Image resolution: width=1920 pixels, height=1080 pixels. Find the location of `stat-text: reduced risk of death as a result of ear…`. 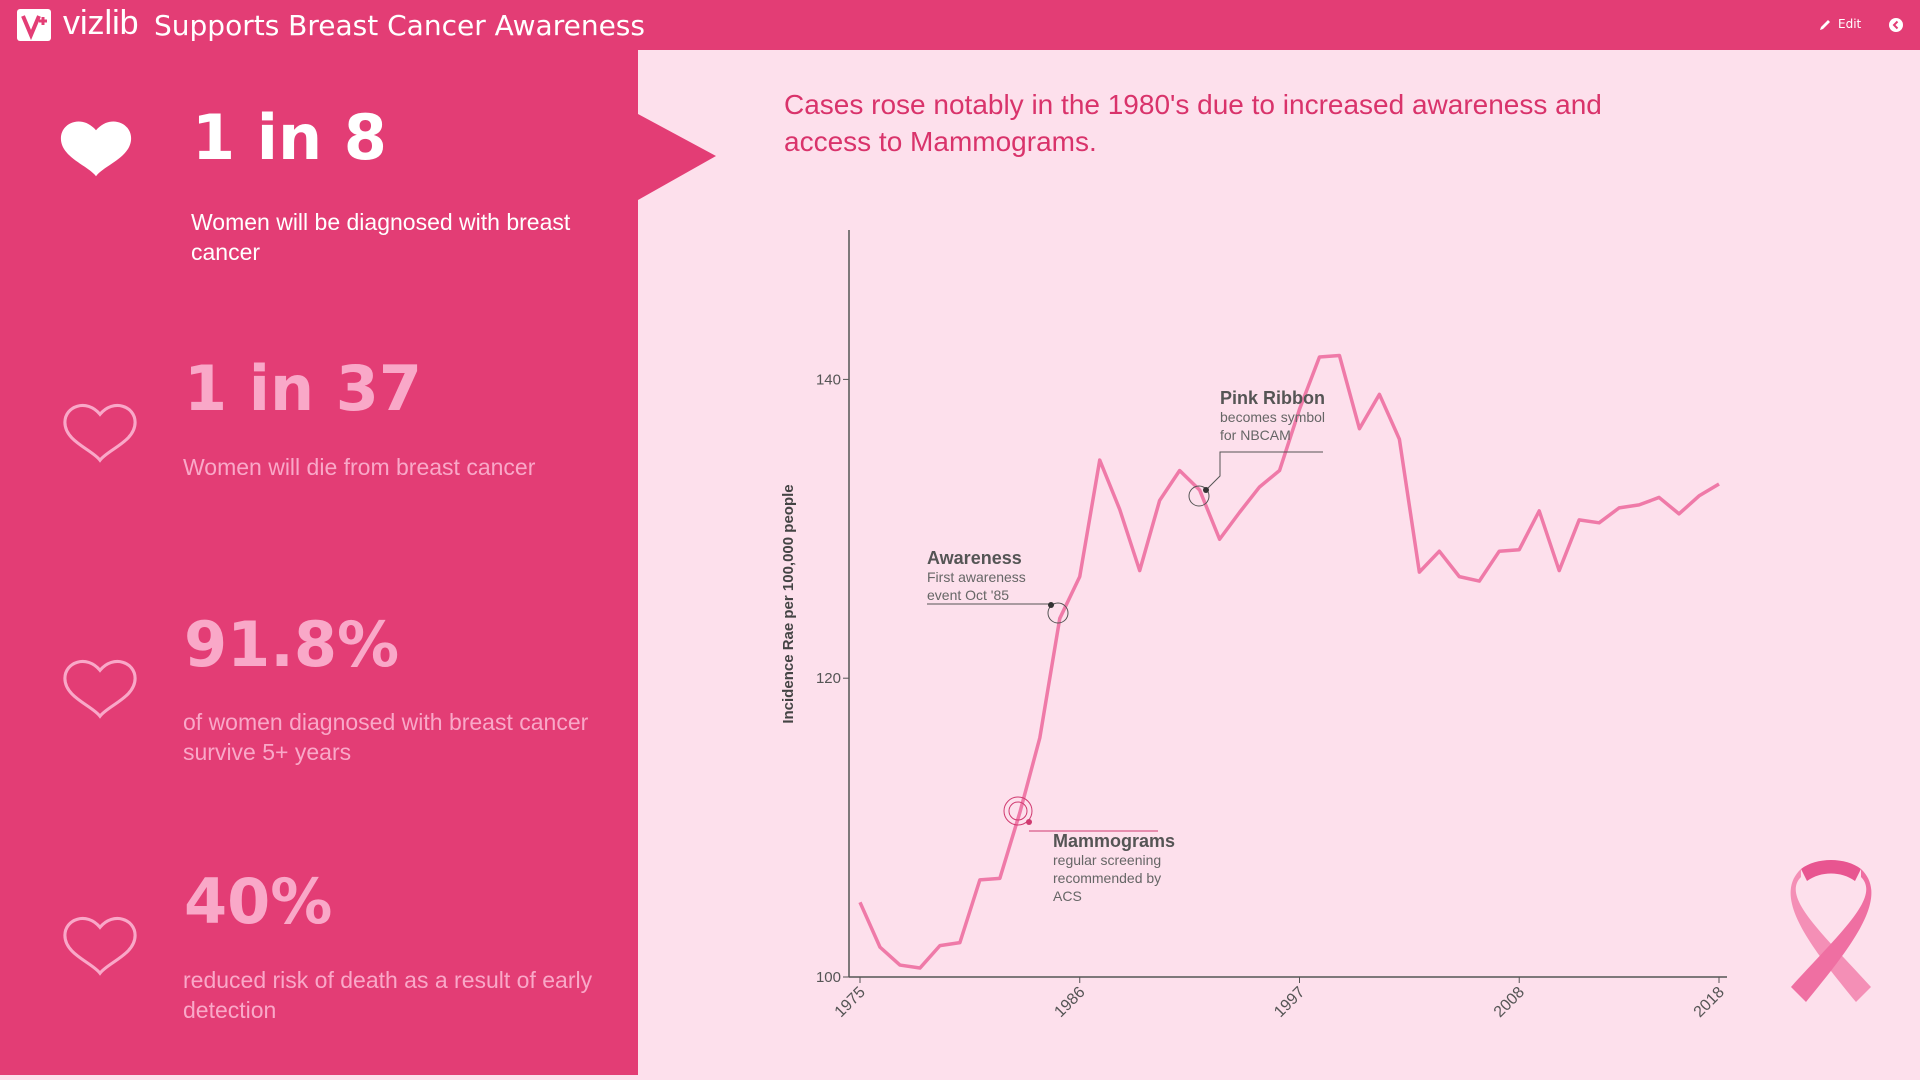

stat-text: reduced risk of death as a result of ear… is located at coordinates (388, 995).